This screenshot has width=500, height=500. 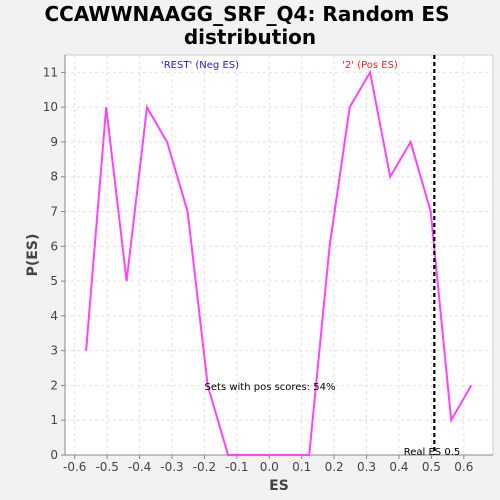 I want to click on x-tick-label-0: -0.6, so click(x=74, y=467).